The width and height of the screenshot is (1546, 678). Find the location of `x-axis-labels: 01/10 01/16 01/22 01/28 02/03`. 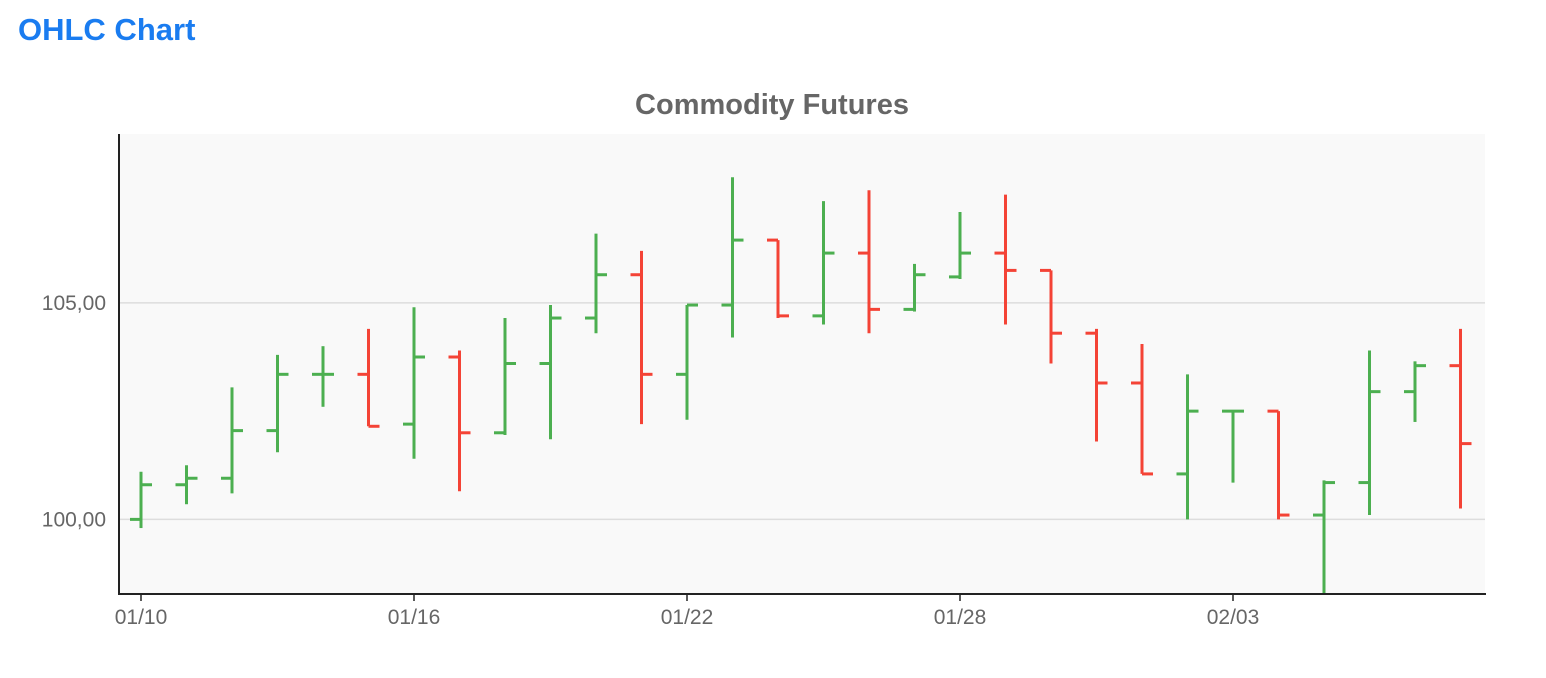

x-axis-labels: 01/10 01/16 01/22 01/28 02/03 is located at coordinates (687, 611).